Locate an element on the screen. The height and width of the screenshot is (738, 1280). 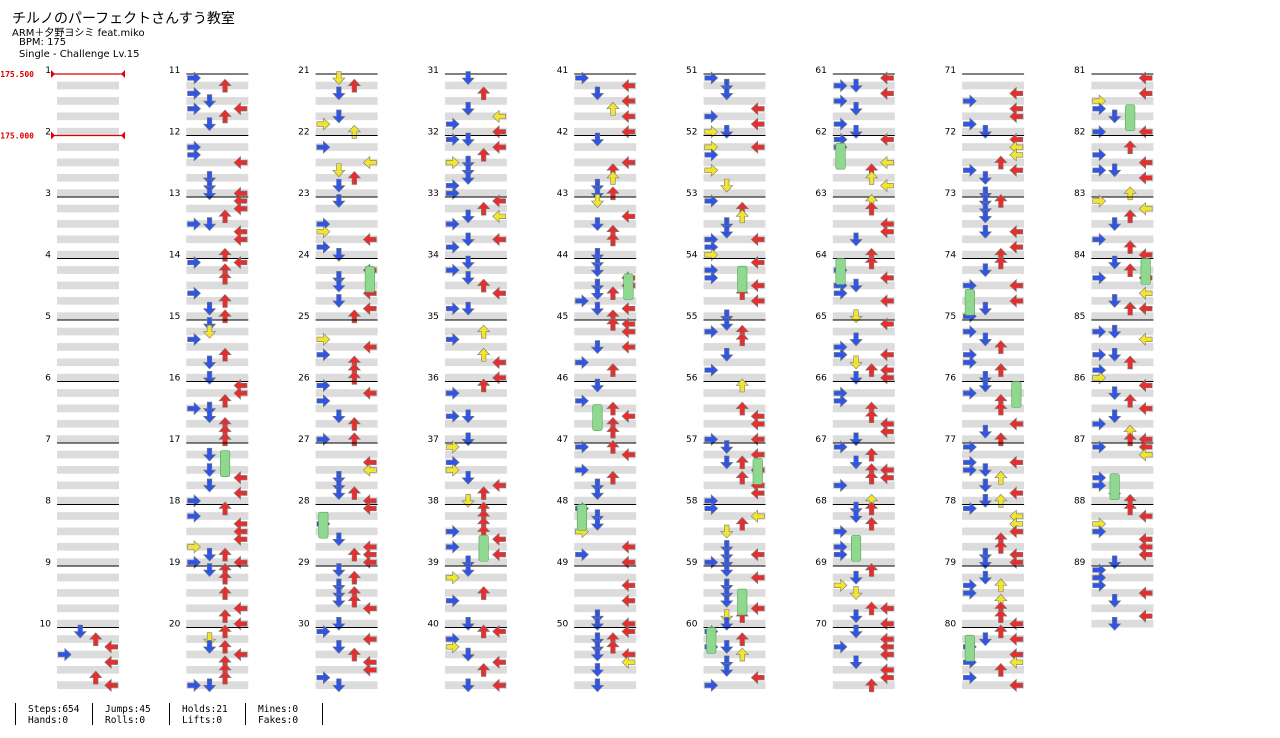
song-artist: ARM＋夕野ヨシミ feat.miko is located at coordinates (78, 33).